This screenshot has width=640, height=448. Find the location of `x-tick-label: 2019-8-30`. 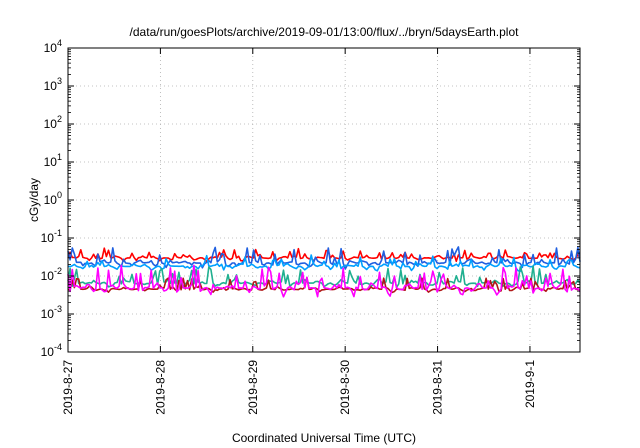

x-tick-label: 2019-8-30 is located at coordinates (345, 387).